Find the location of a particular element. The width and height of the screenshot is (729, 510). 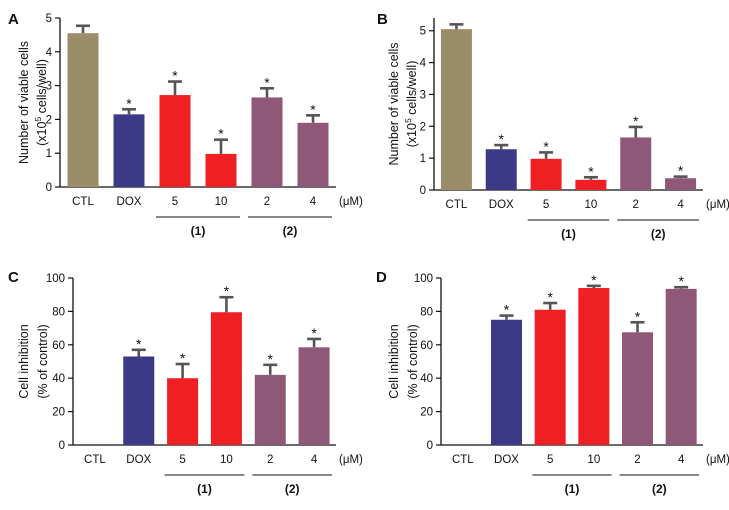

panel-label: C is located at coordinates (13, 277).